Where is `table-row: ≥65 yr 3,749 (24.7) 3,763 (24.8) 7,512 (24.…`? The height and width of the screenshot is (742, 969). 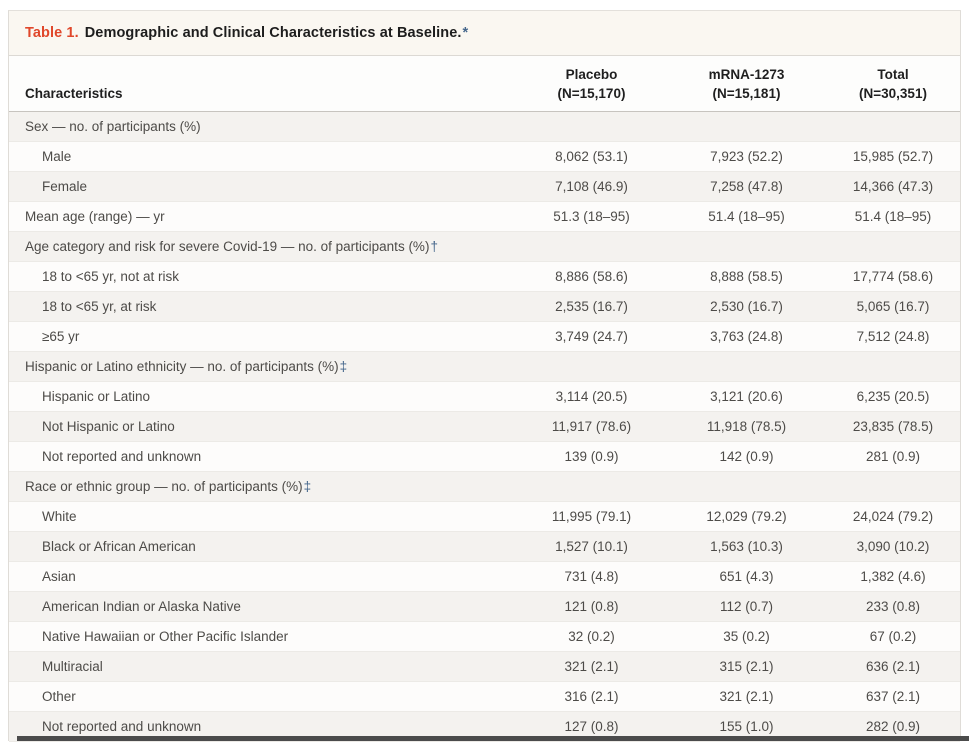 table-row: ≥65 yr 3,749 (24.7) 3,763 (24.8) 7,512 (24.… is located at coordinates (484, 337).